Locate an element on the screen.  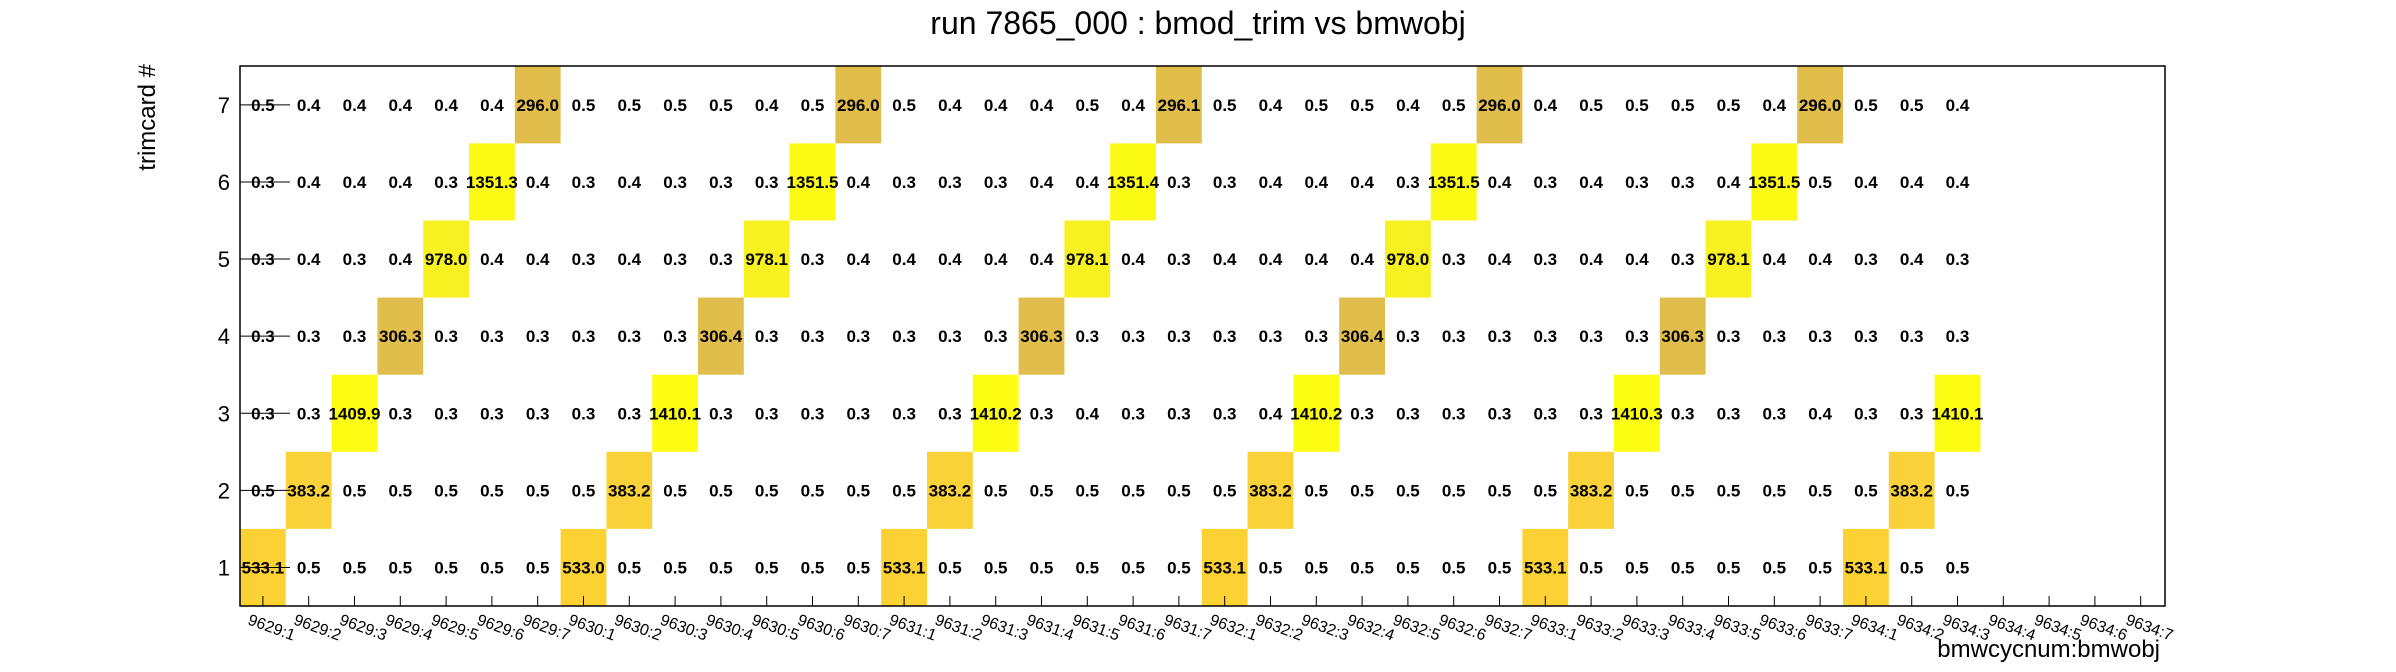
x-tick-label: 9634:2 is located at coordinates (1920, 628).